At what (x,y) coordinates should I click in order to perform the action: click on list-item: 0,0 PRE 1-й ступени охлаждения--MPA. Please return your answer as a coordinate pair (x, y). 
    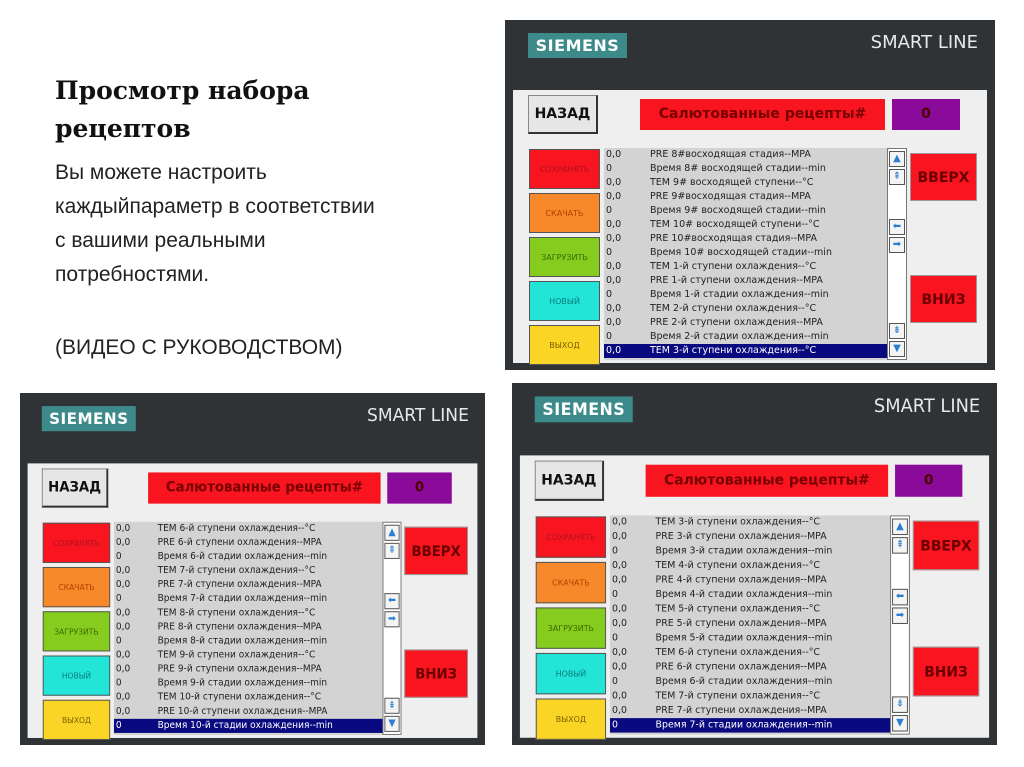
    Looking at the image, I should click on (745, 281).